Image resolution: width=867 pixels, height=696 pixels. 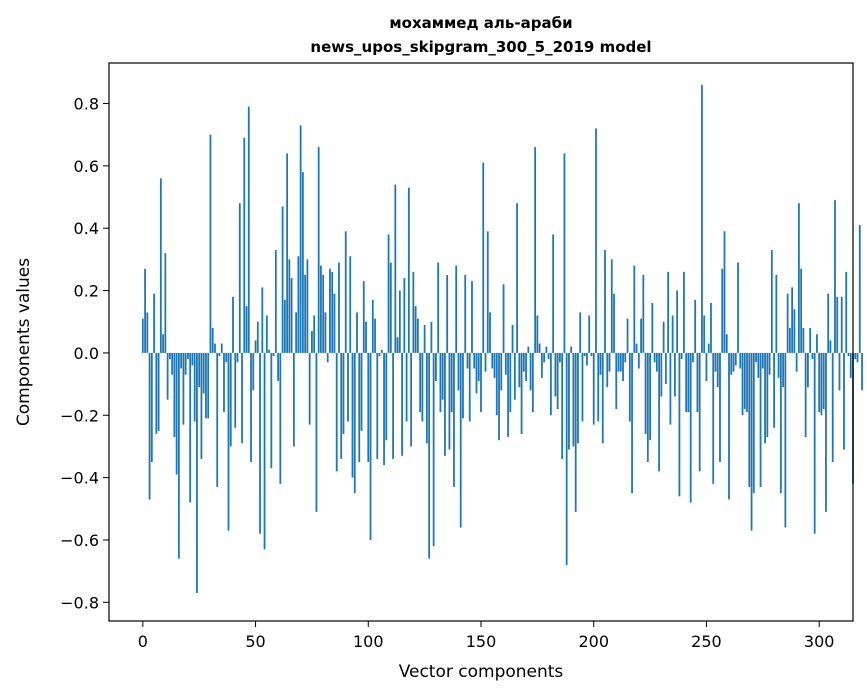 What do you see at coordinates (255, 641) in the screenshot?
I see `x-tick-label: 50` at bounding box center [255, 641].